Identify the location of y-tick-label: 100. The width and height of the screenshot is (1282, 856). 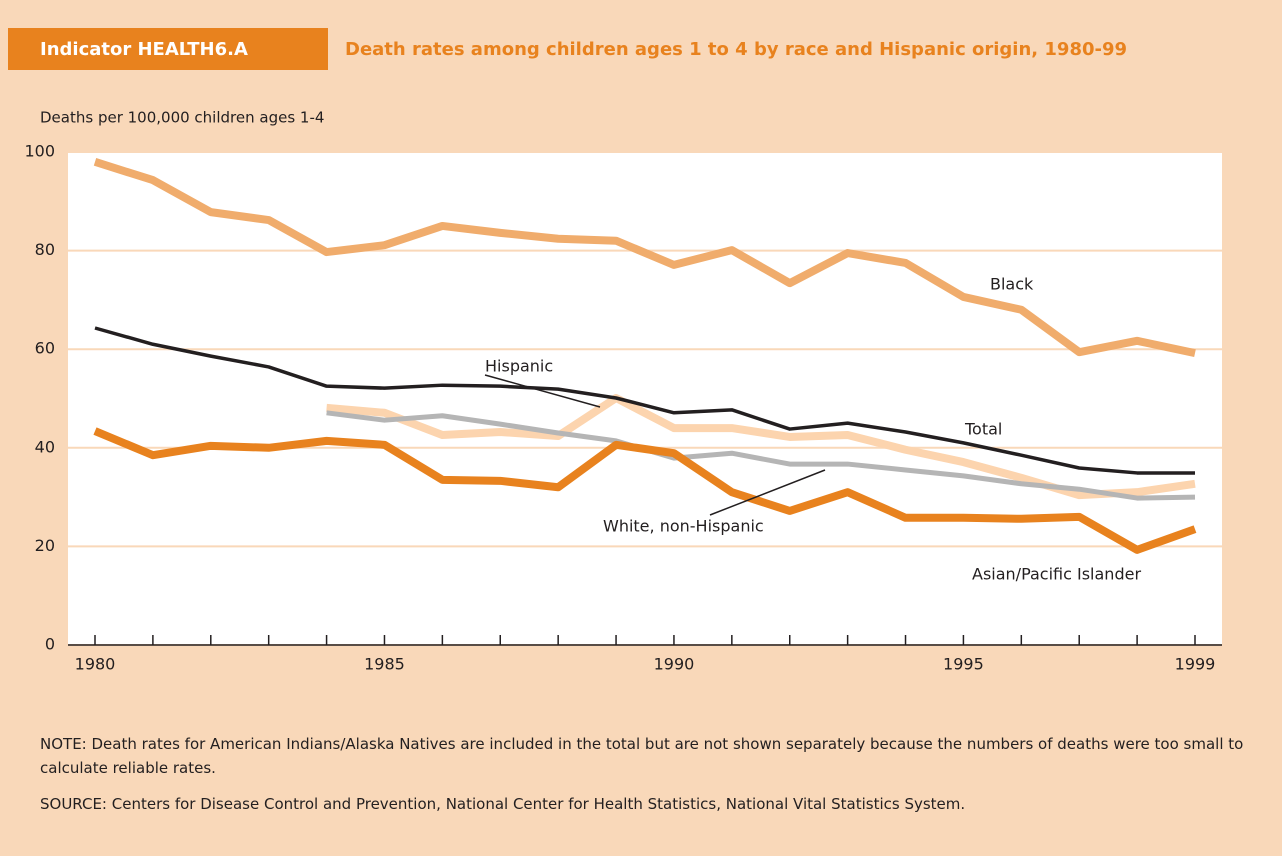
(39, 151).